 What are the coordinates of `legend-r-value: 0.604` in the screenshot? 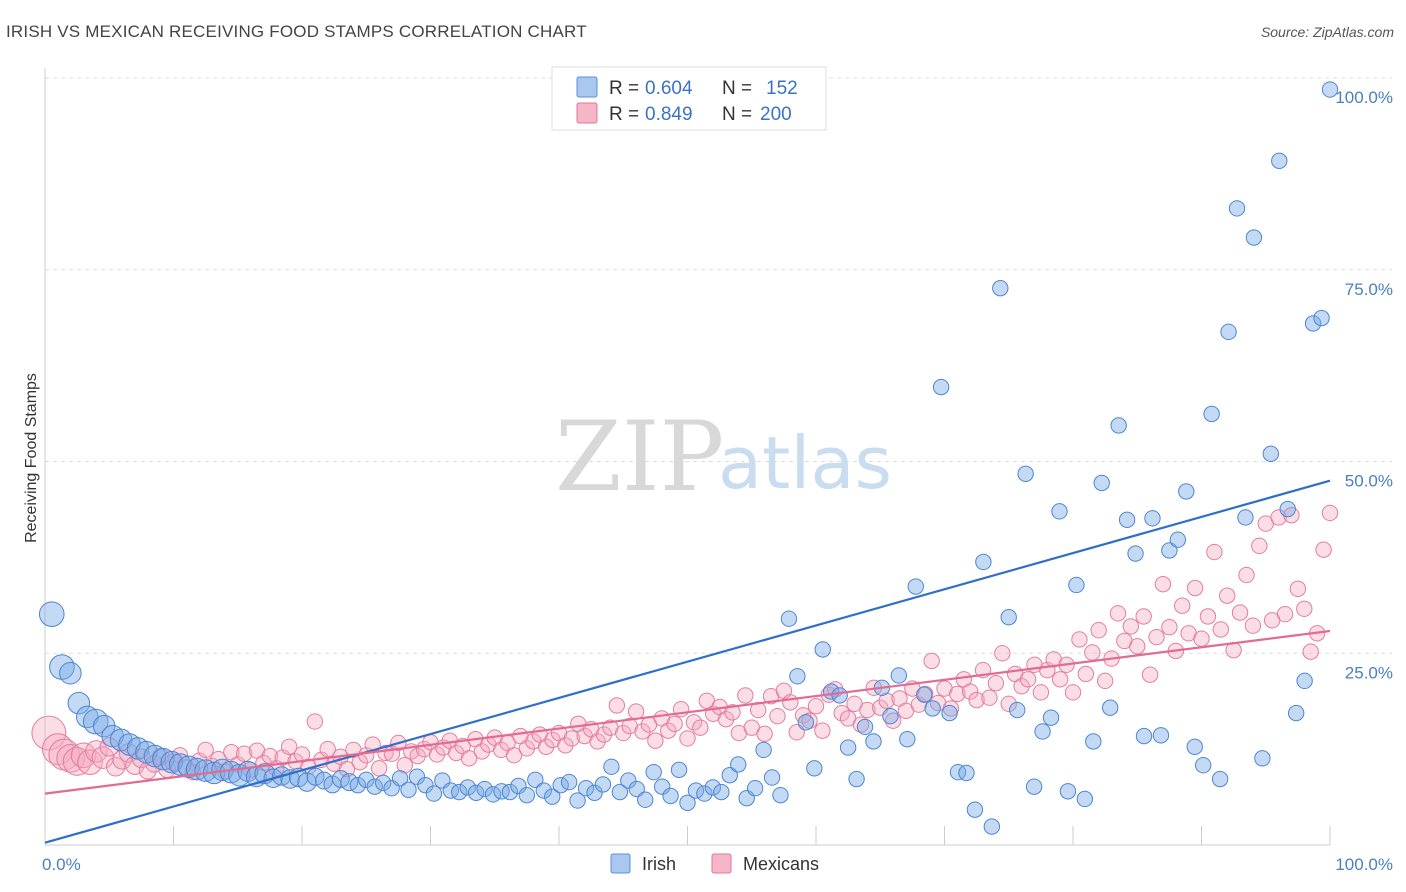 It's located at (669, 88).